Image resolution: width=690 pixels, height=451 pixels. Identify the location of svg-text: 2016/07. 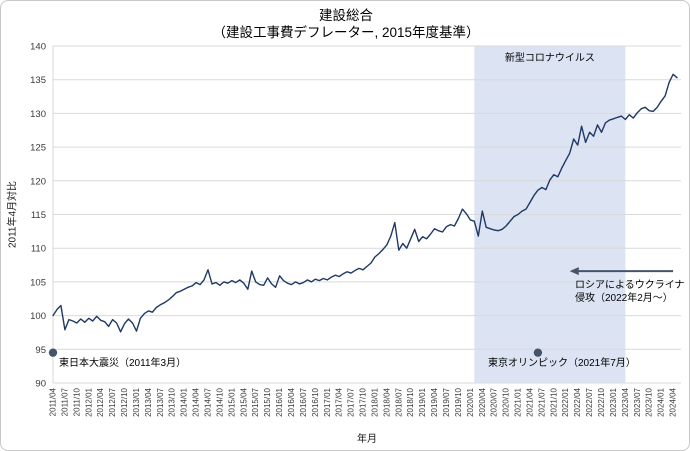
(303, 401).